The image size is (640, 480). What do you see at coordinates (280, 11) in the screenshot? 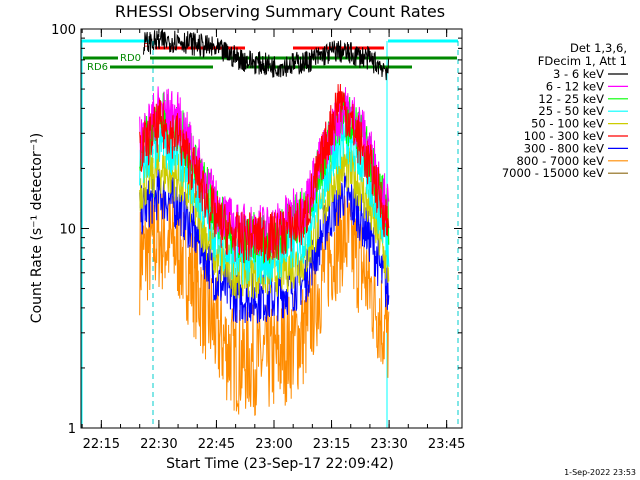
I see `chart-title: RHESSI Observing Summary Count Rates` at bounding box center [280, 11].